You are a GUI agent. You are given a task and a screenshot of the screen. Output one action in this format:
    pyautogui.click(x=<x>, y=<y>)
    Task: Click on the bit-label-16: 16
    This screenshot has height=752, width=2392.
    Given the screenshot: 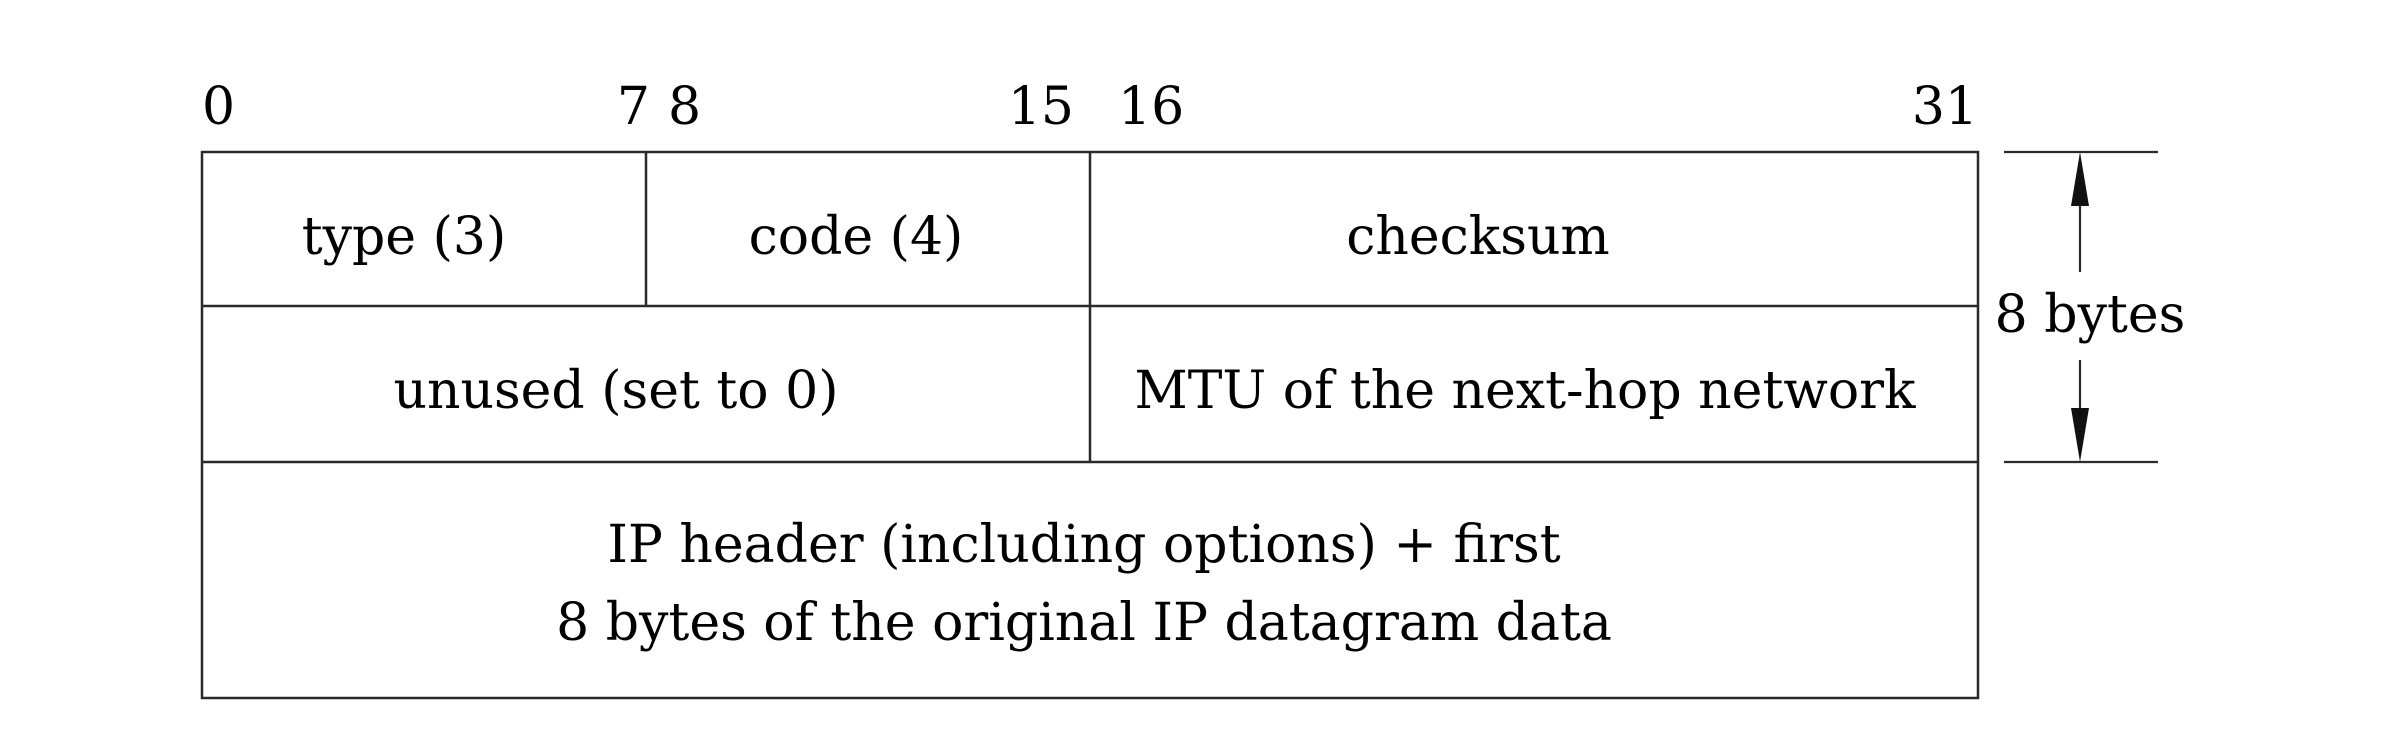 What is the action you would take?
    pyautogui.click(x=1151, y=107)
    